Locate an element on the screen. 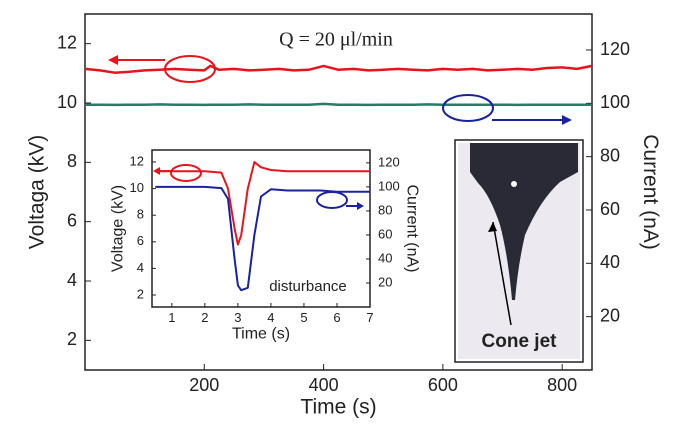 This screenshot has height=437, width=676. y-axis-label: Voltage (kV) is located at coordinates (117, 228).